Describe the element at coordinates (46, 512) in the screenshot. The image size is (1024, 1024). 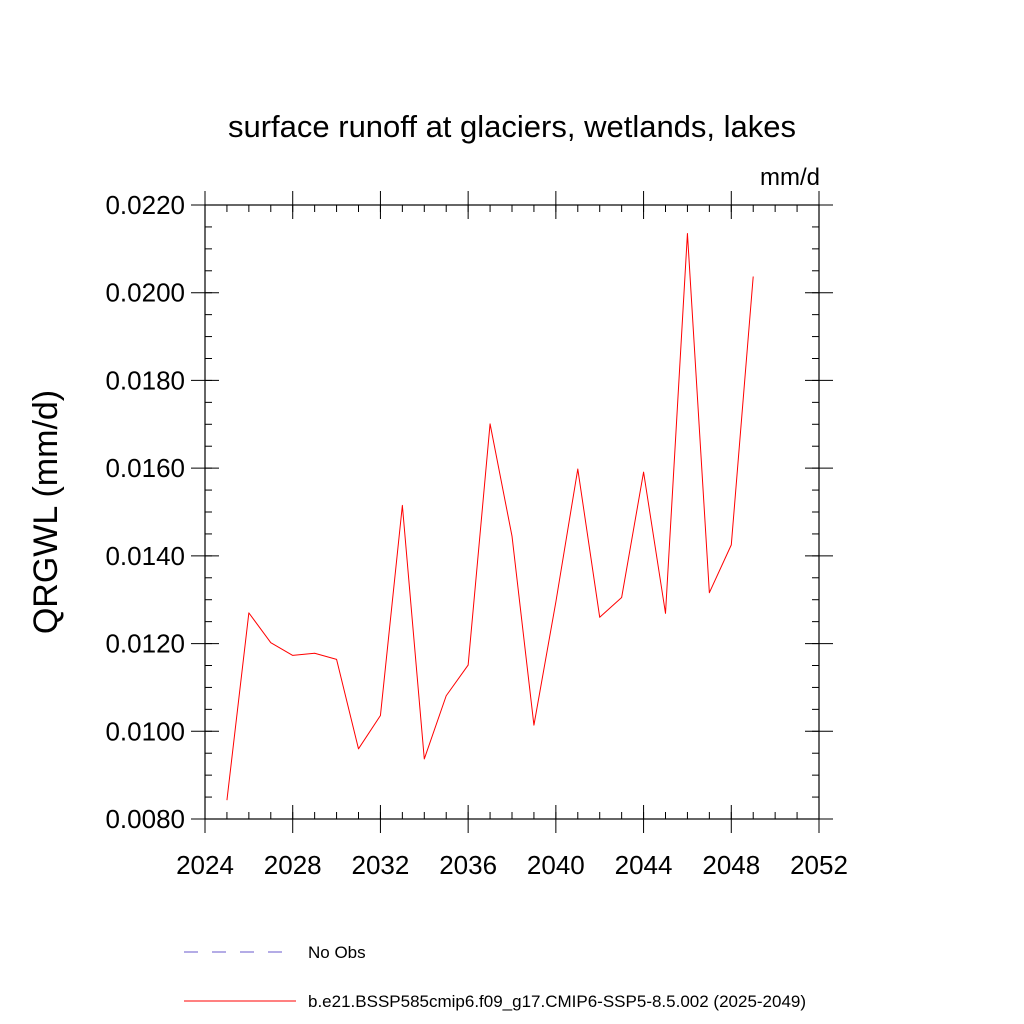
I see `y-axis-label: QRGWL (mm/d)` at that location.